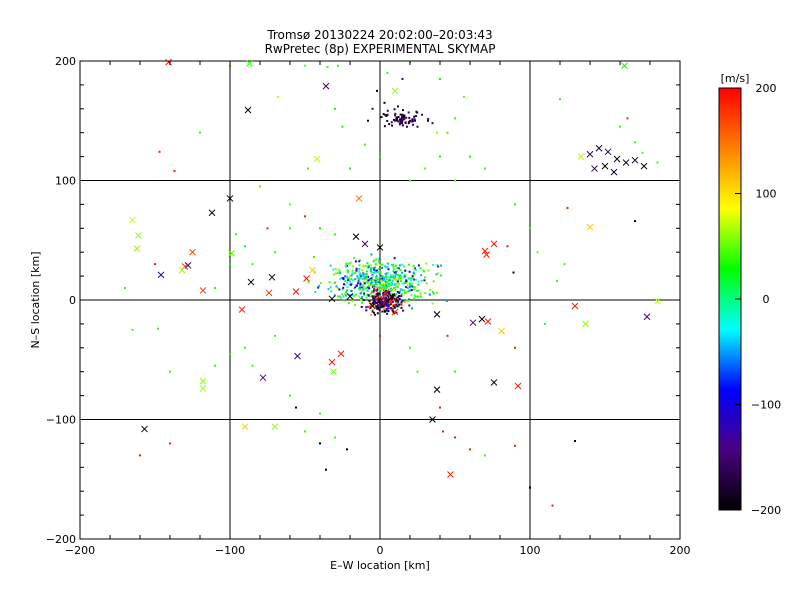  What do you see at coordinates (80, 550) in the screenshot?
I see `x-tick-label: −200` at bounding box center [80, 550].